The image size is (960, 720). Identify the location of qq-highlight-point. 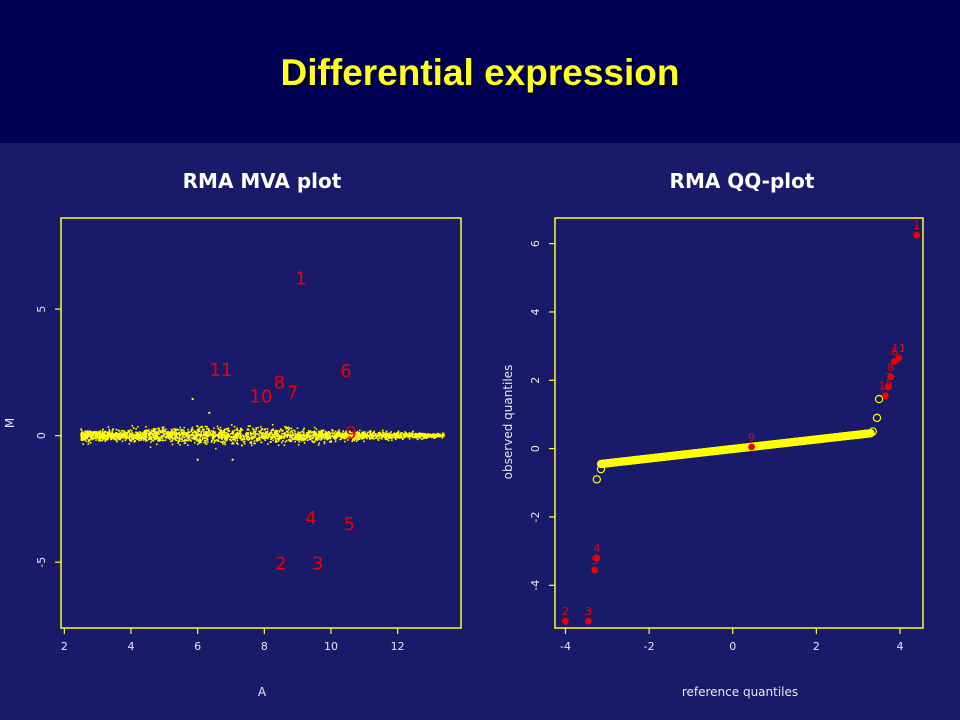
(894, 361).